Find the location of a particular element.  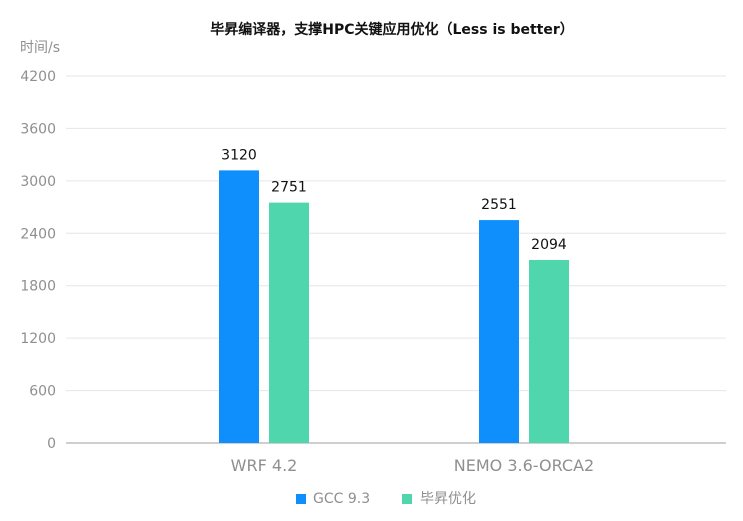

value-label-0-0: 3120 is located at coordinates (239, 155).